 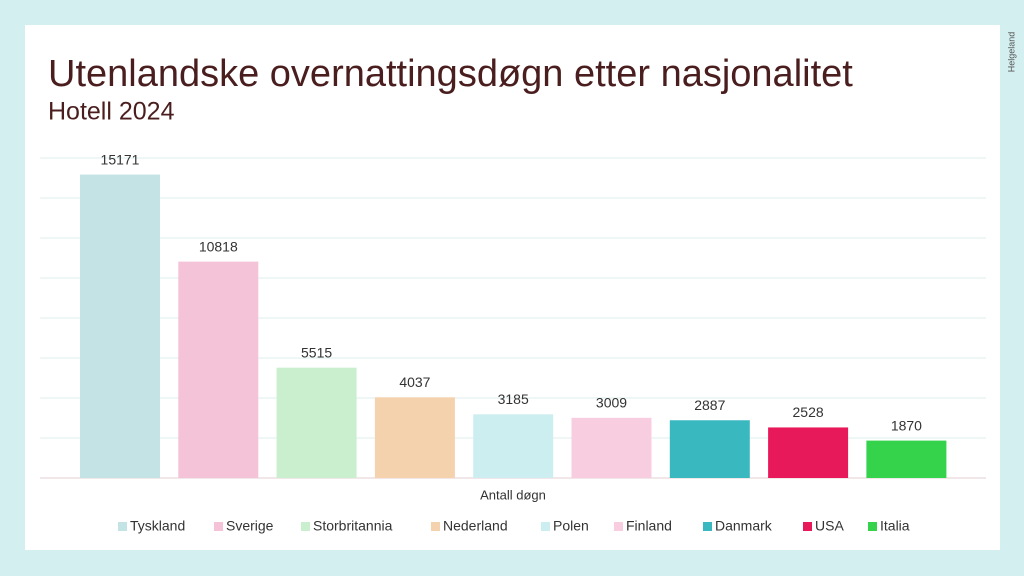 What do you see at coordinates (353, 526) in the screenshot?
I see `legend-label: Storbritannia` at bounding box center [353, 526].